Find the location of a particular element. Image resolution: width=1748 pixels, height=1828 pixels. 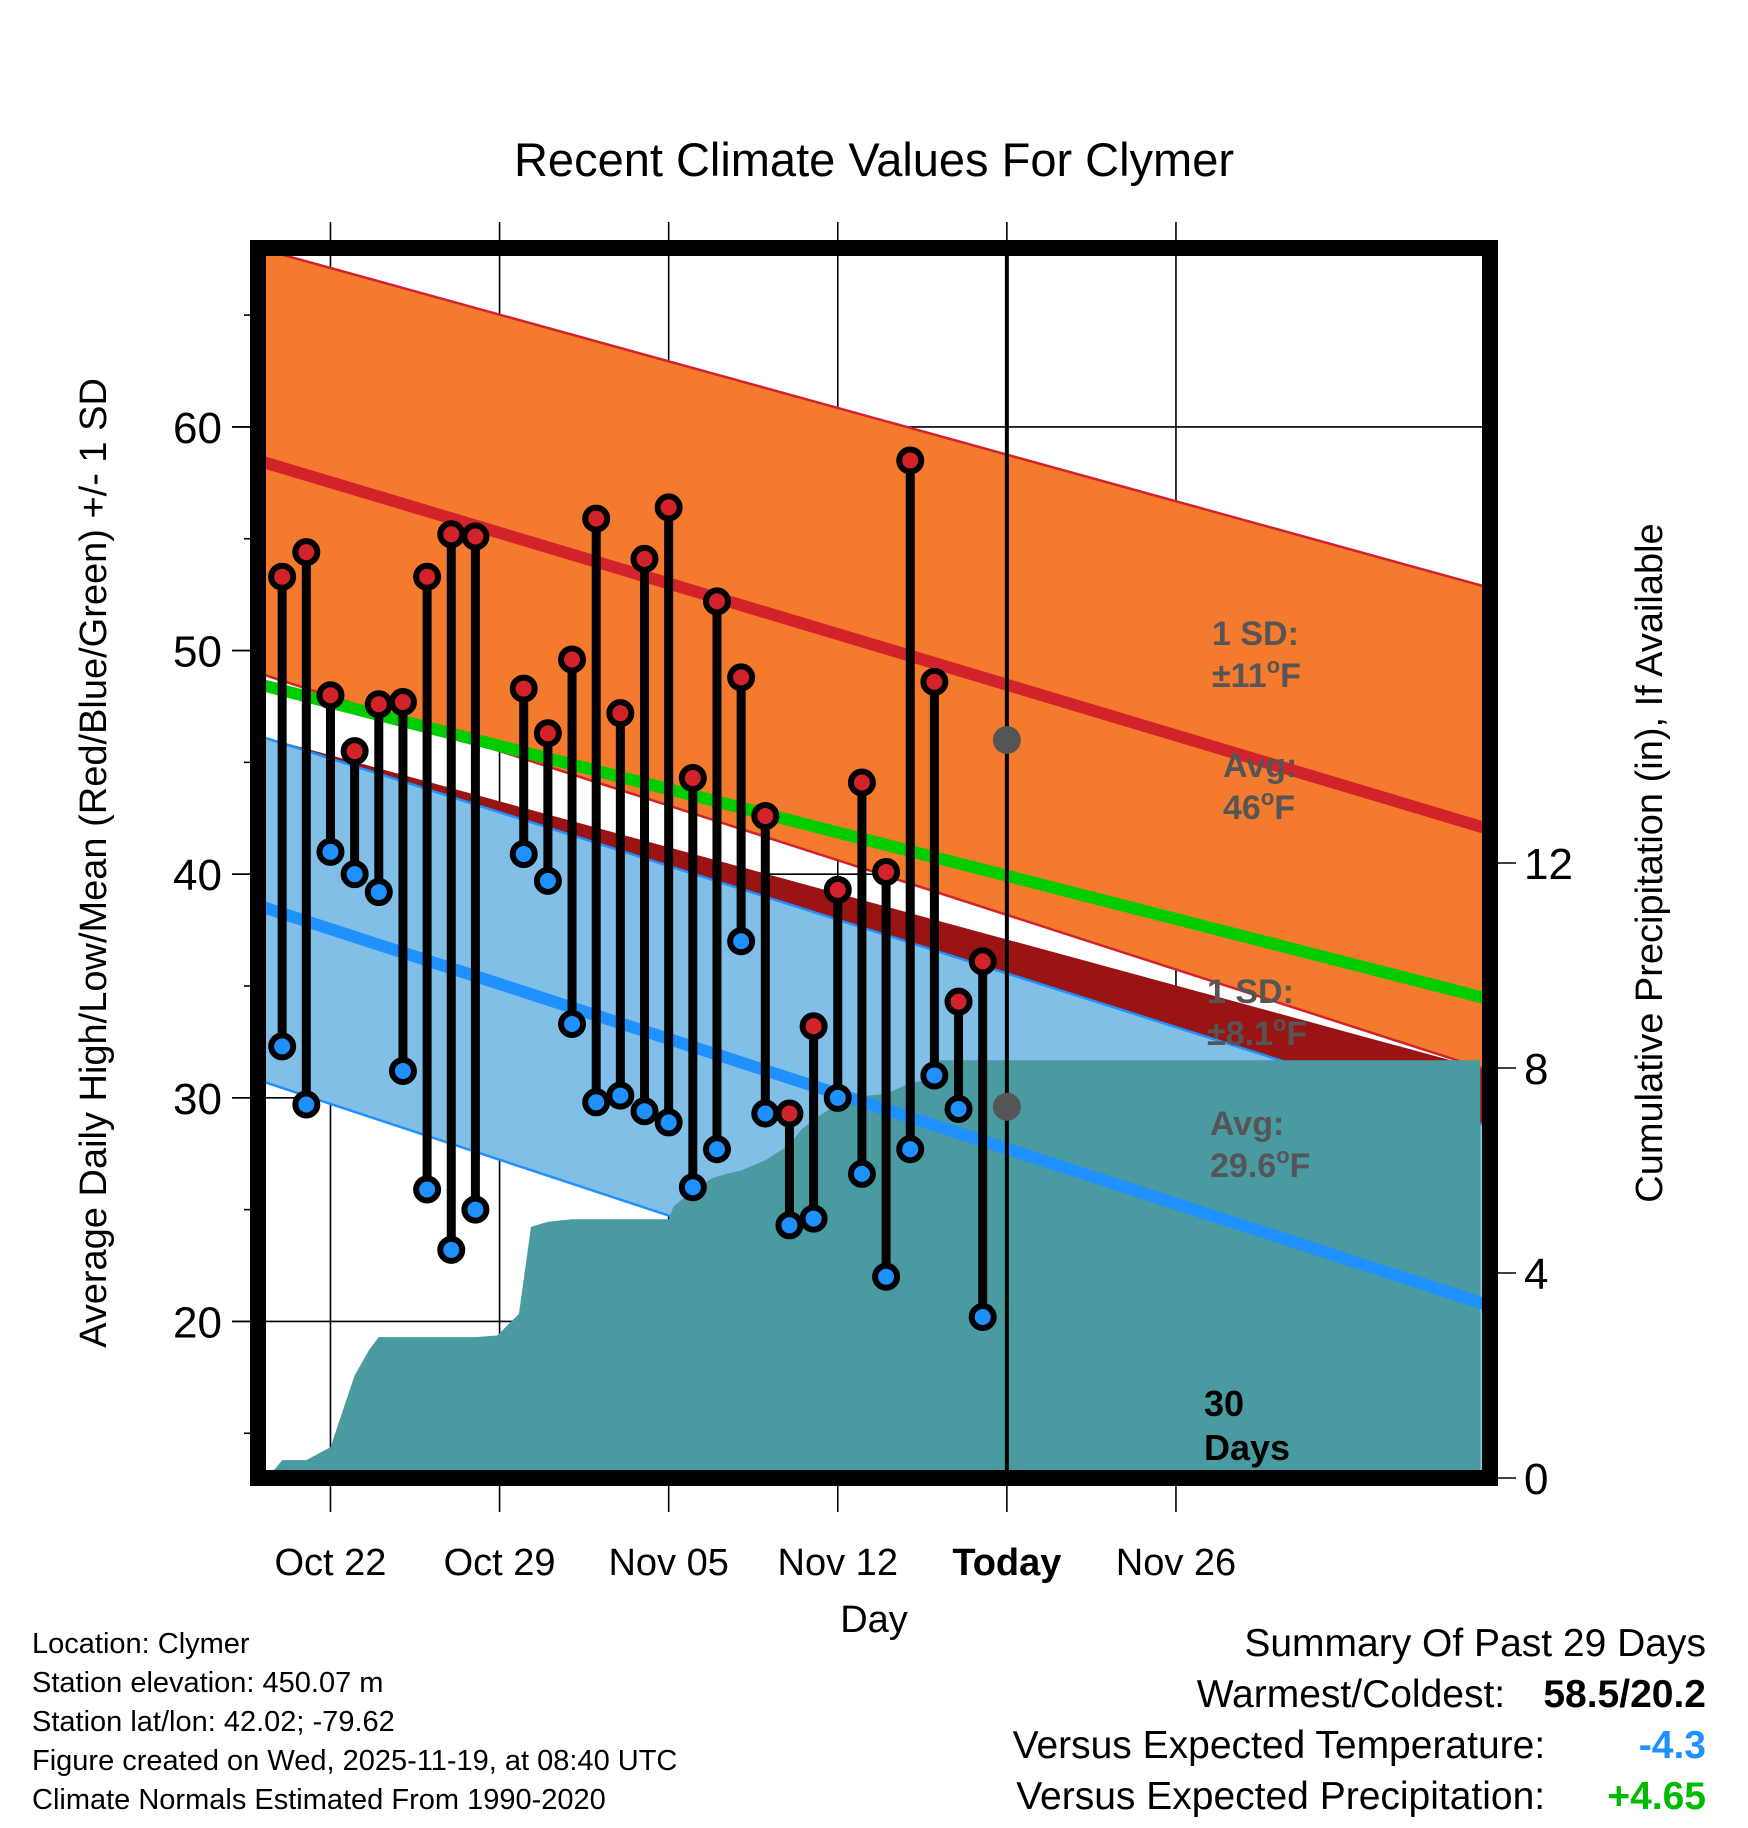

today-markers is located at coordinates (1006, 923).